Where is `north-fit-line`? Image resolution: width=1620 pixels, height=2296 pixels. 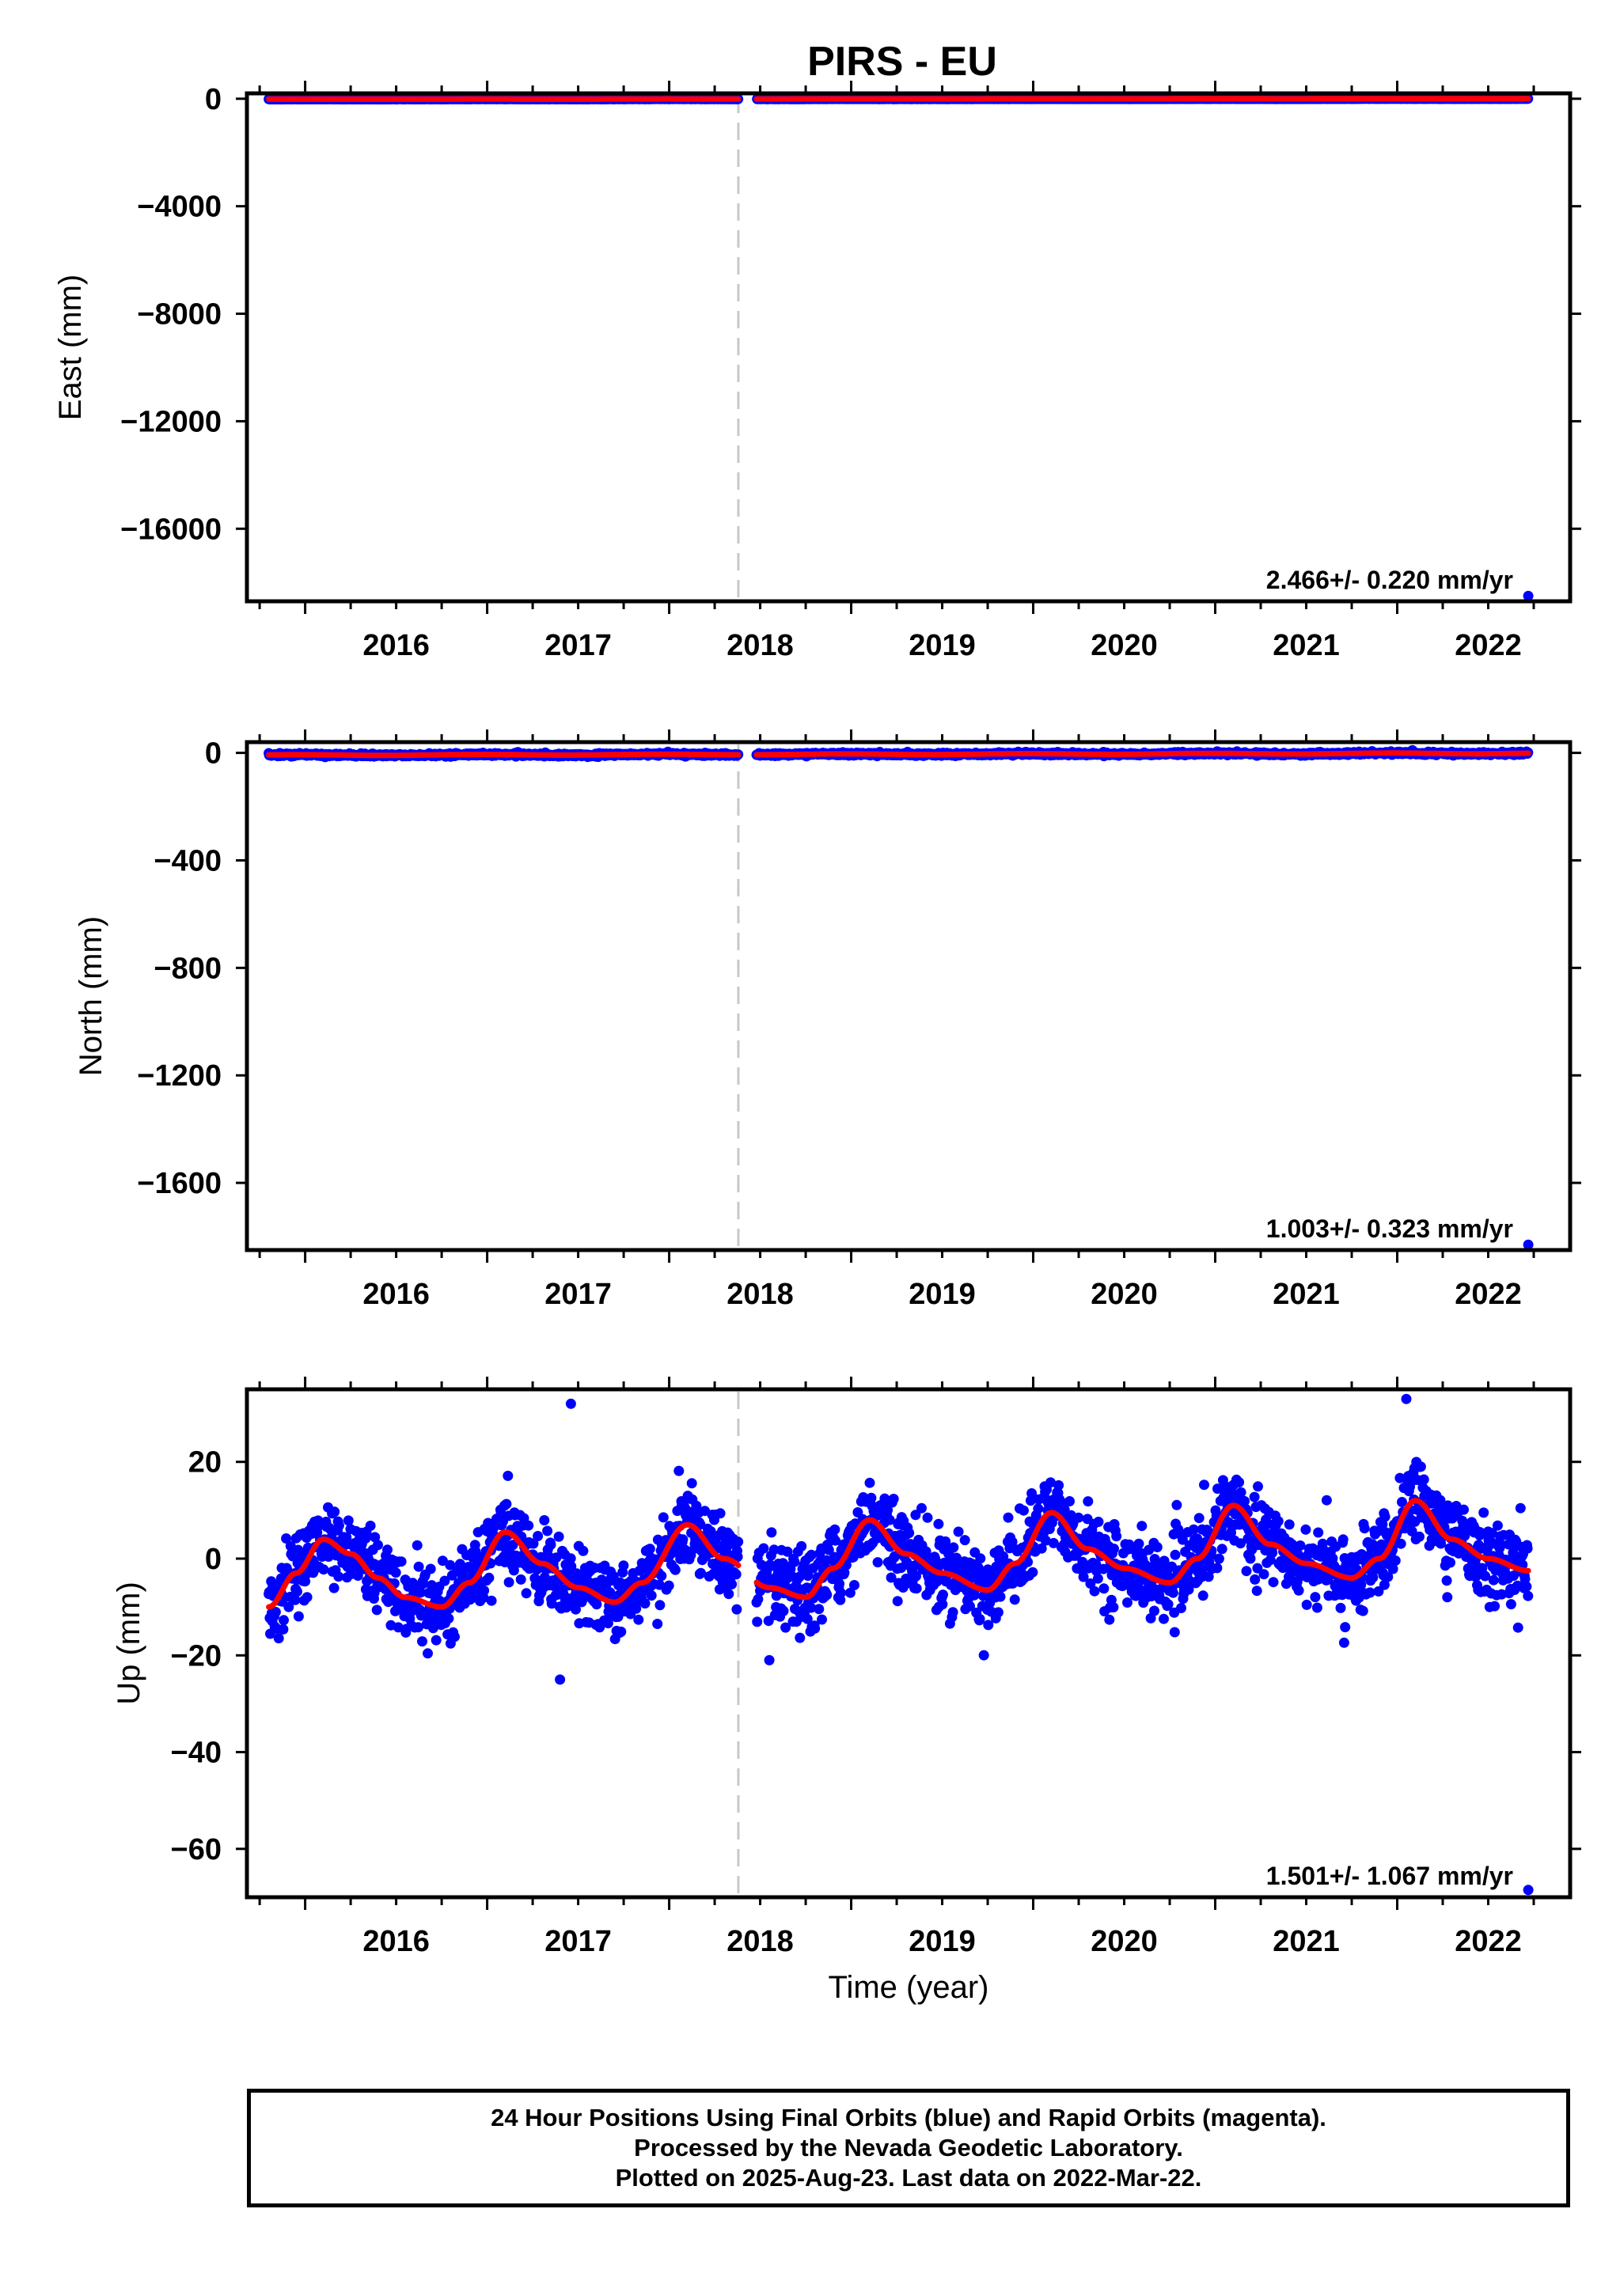
north-fit-line is located at coordinates (898, 755).